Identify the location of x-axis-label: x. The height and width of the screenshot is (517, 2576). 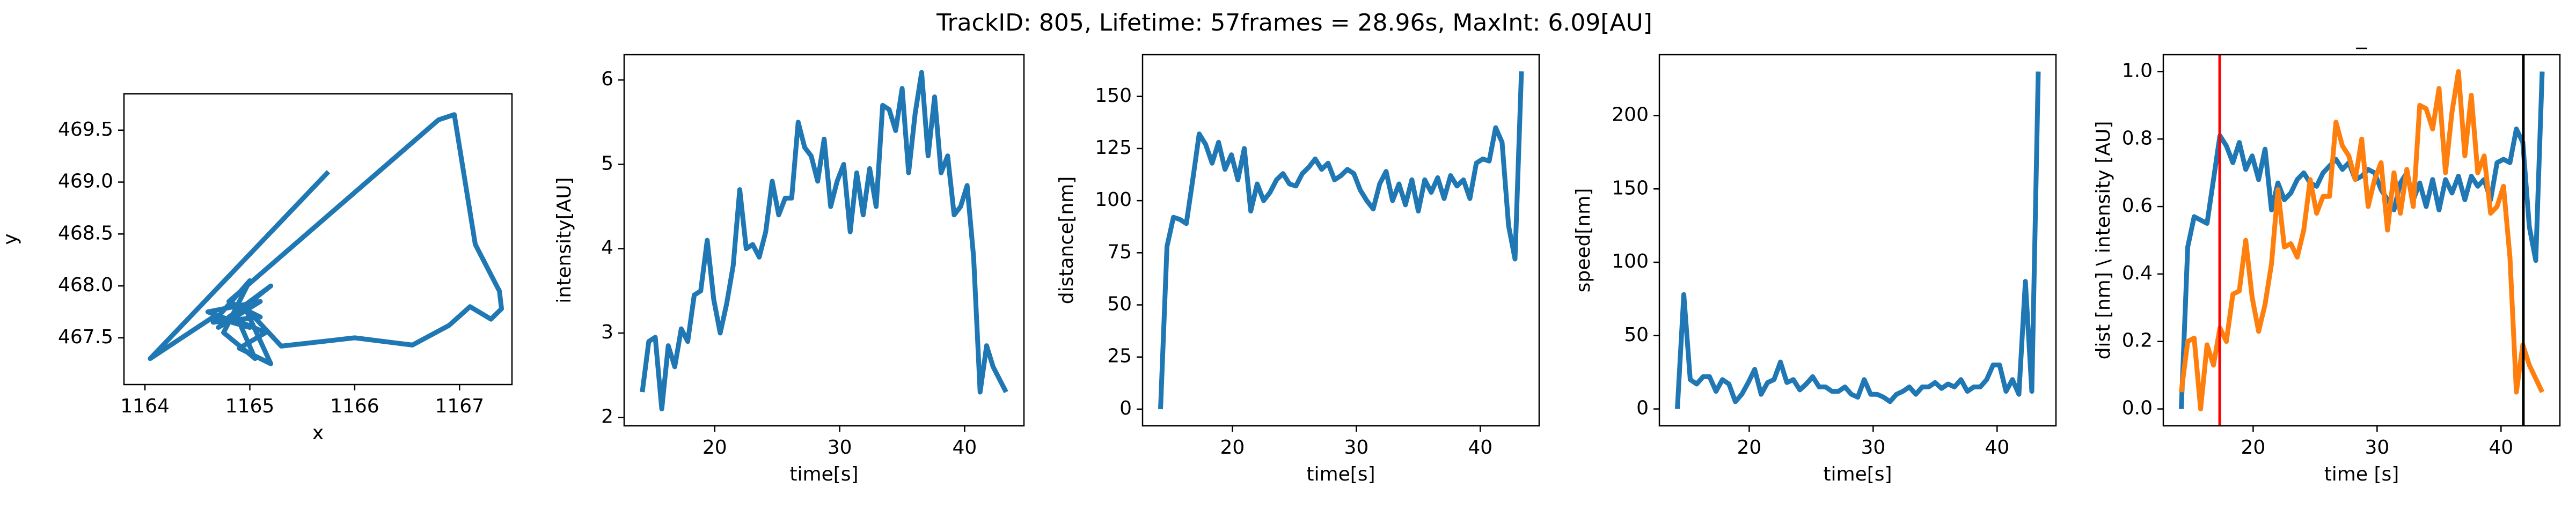
(318, 433).